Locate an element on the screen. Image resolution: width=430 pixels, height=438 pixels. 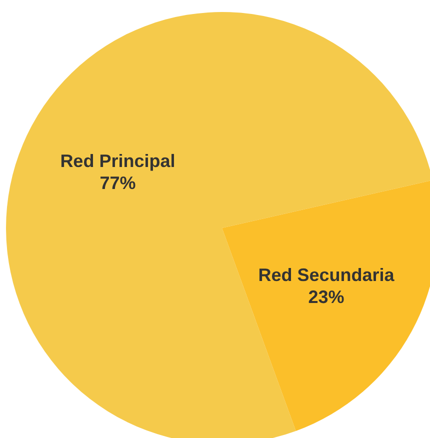
slice-label: Red Secundaria is located at coordinates (327, 274).